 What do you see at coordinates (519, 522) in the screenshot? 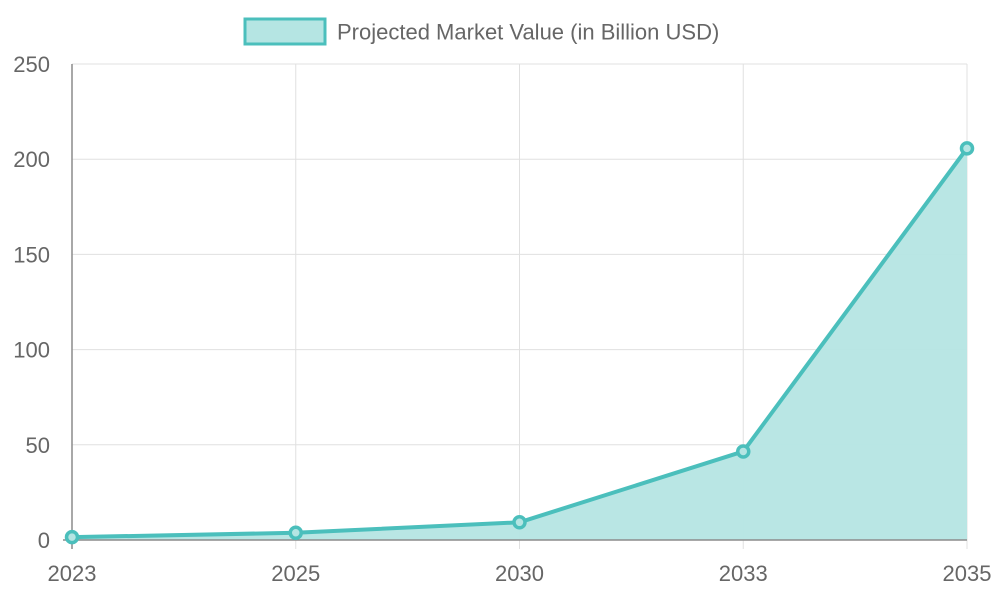
I see `data-point-2030` at bounding box center [519, 522].